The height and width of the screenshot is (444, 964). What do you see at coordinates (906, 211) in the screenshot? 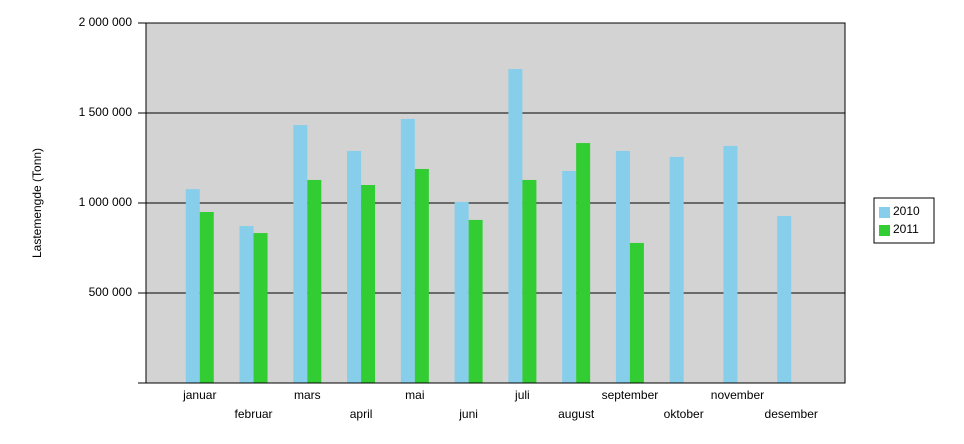
I see `legend-label: 2010` at bounding box center [906, 211].